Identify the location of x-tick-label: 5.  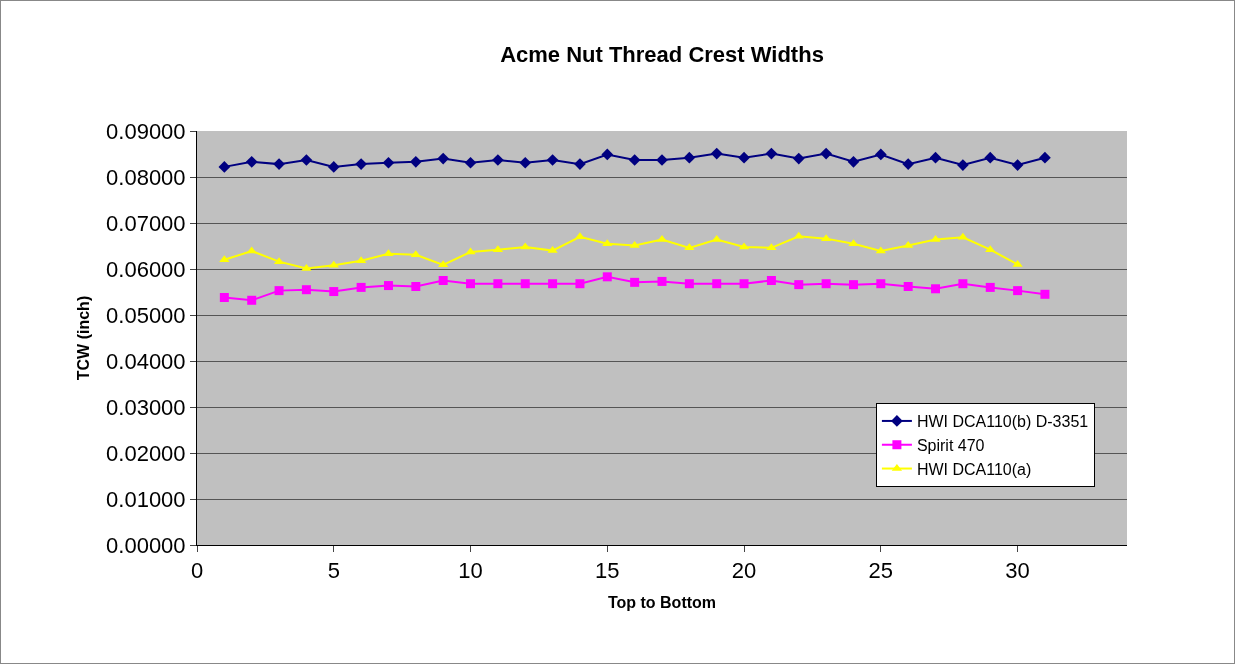
(333, 571).